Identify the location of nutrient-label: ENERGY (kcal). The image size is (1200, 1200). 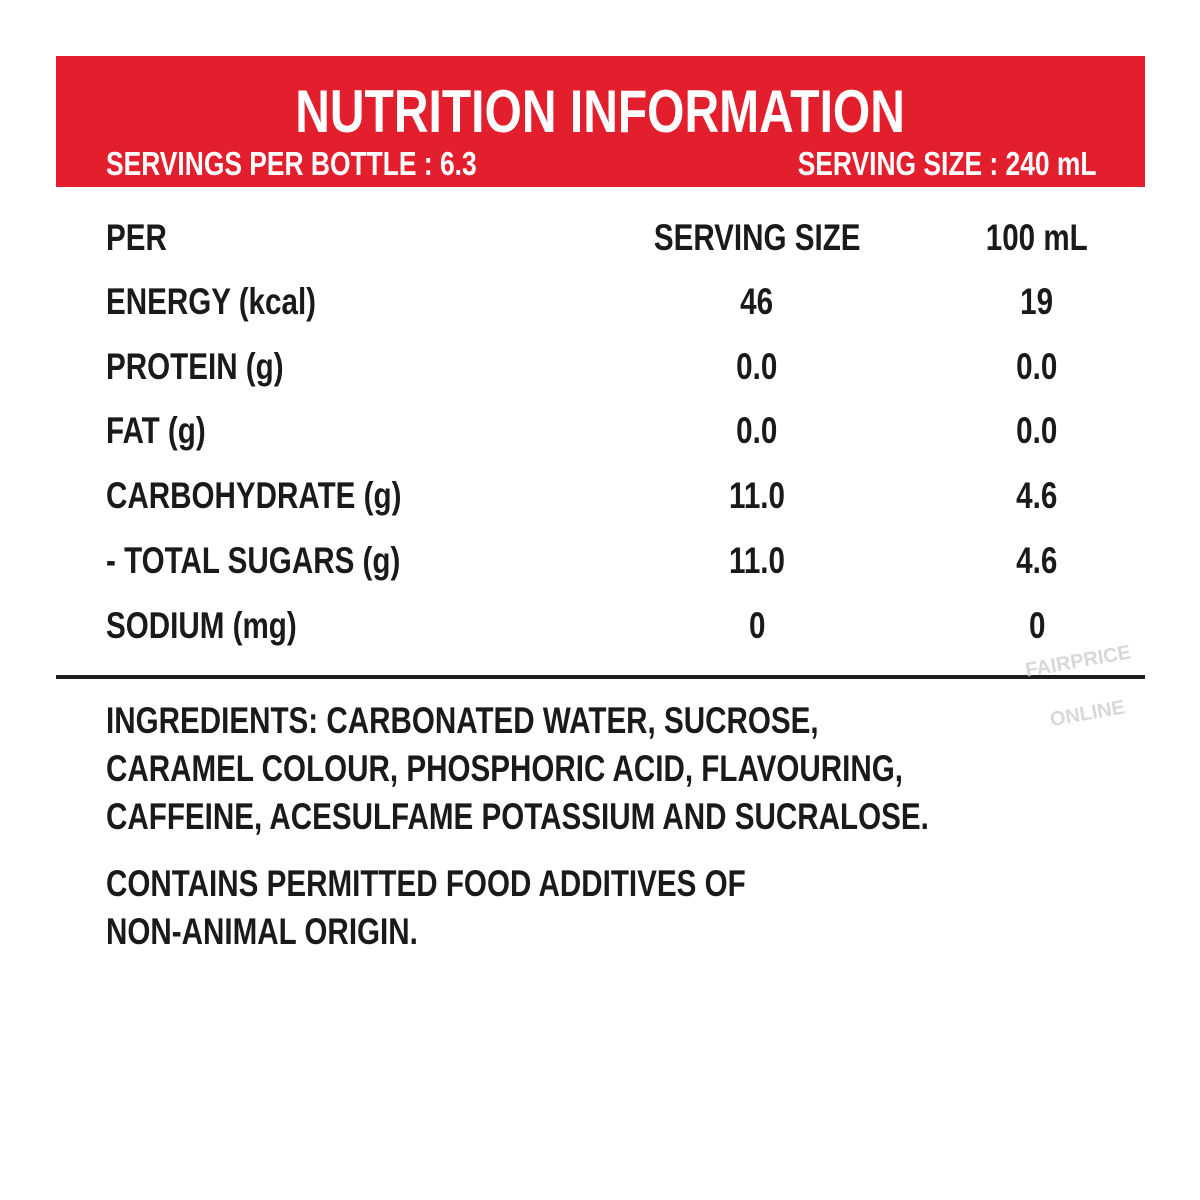
(211, 301).